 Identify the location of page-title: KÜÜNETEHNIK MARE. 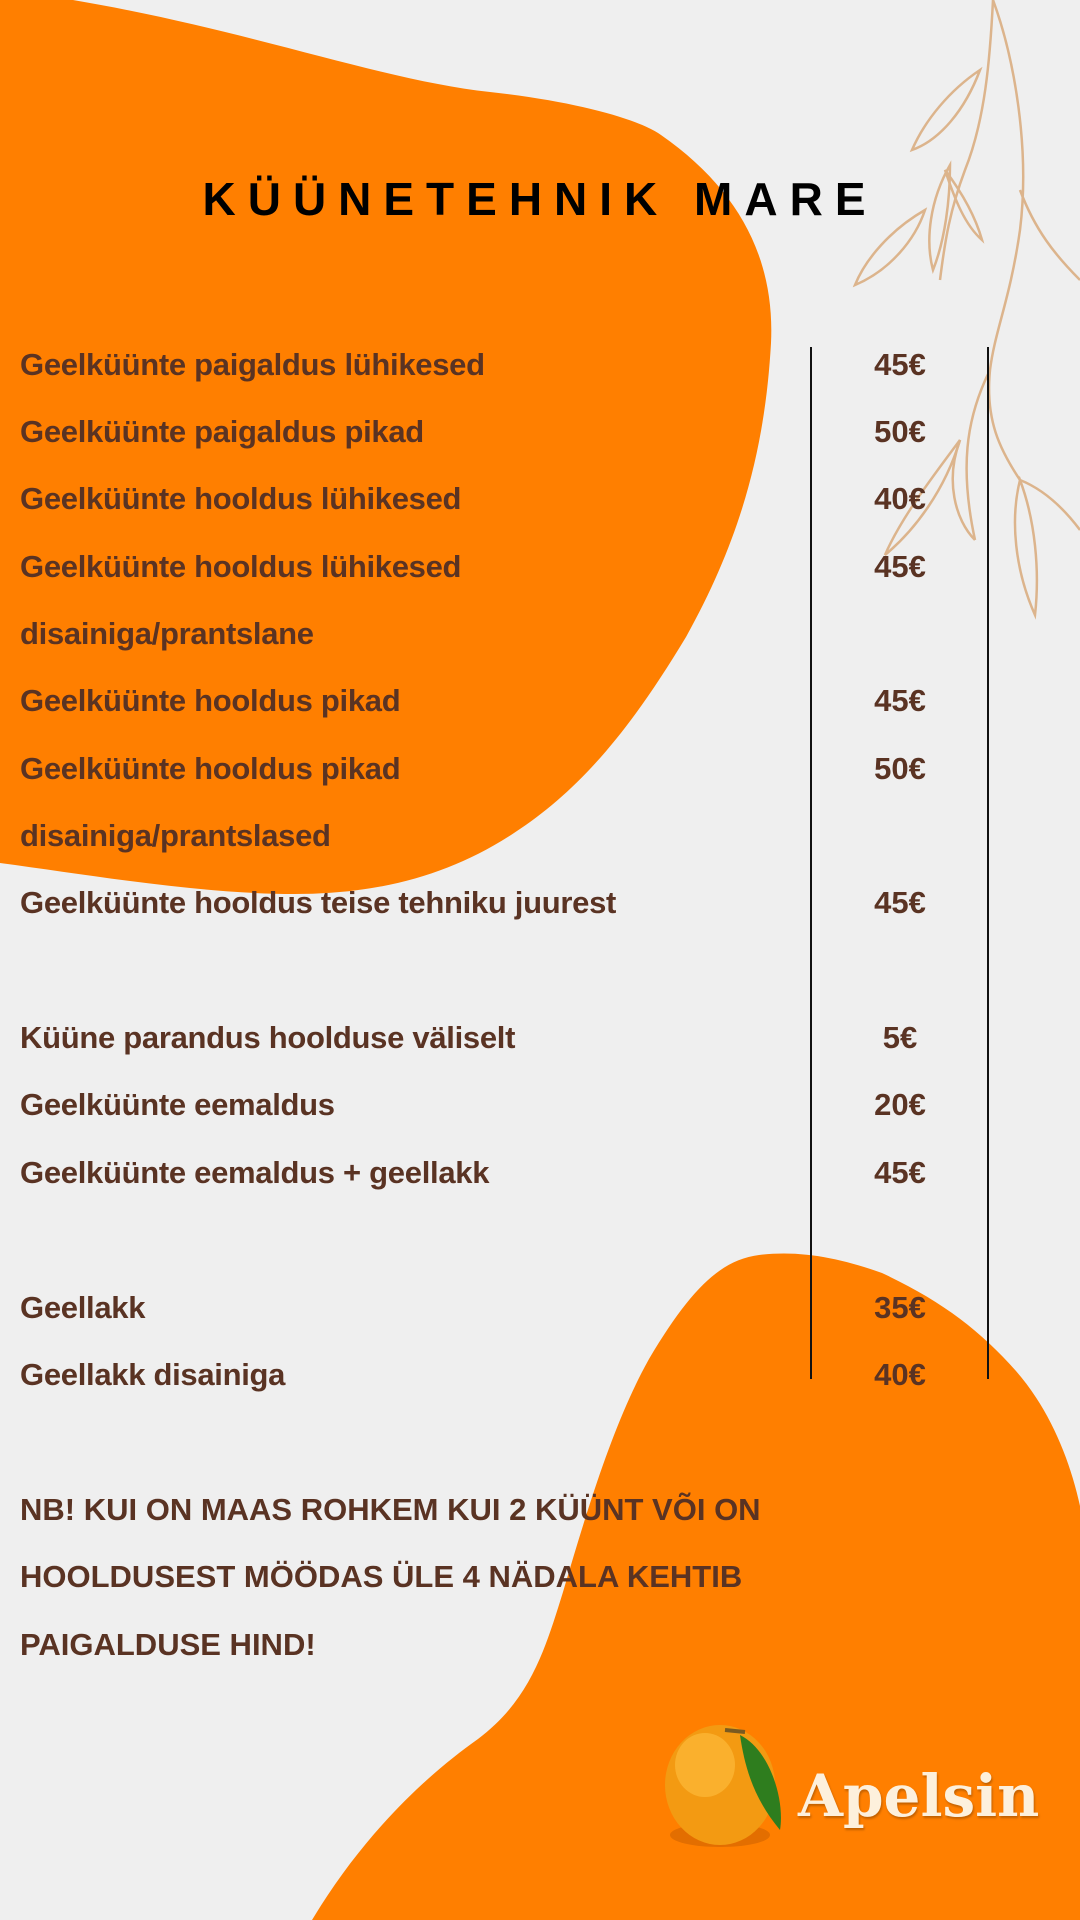
(540, 199).